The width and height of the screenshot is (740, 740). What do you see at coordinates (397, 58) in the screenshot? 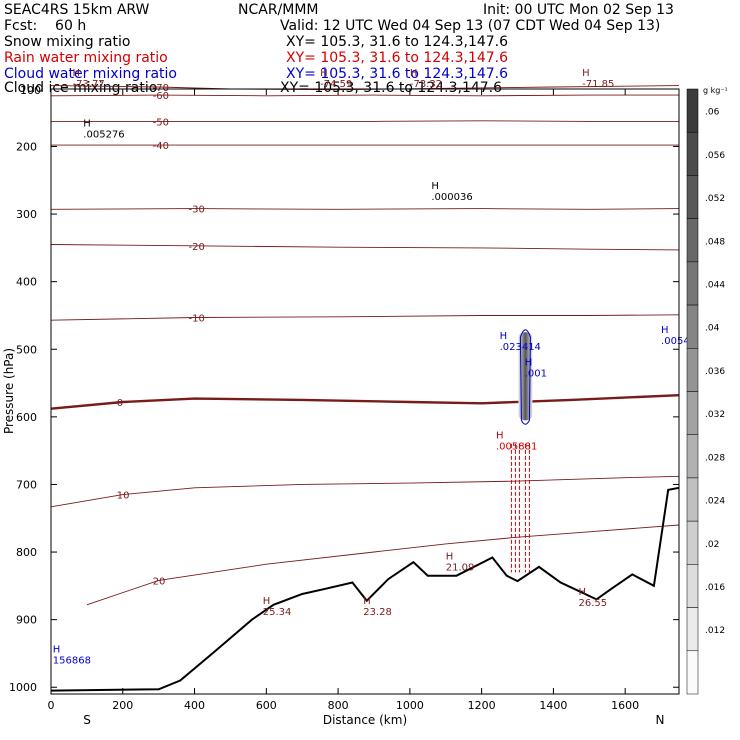
I see `field-rain-xy: XY= 105.3, 31.6 to 124.3,147.6` at bounding box center [397, 58].